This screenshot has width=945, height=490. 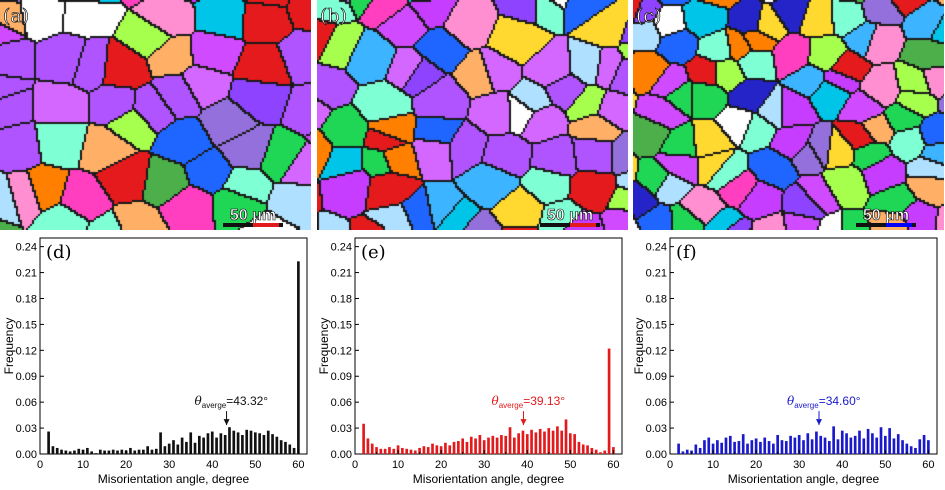 I want to click on y-tick-label: 0.06, so click(x=26, y=403).